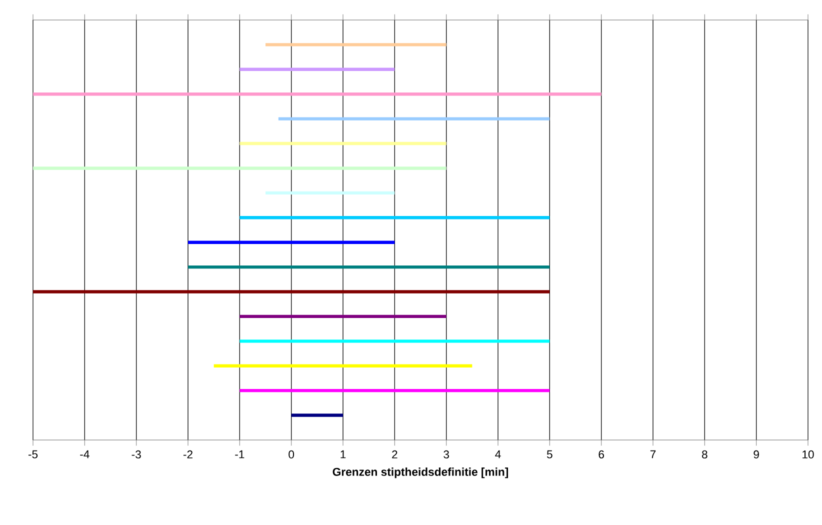 This screenshot has height=525, width=822. I want to click on x-tick-label: 9, so click(756, 454).